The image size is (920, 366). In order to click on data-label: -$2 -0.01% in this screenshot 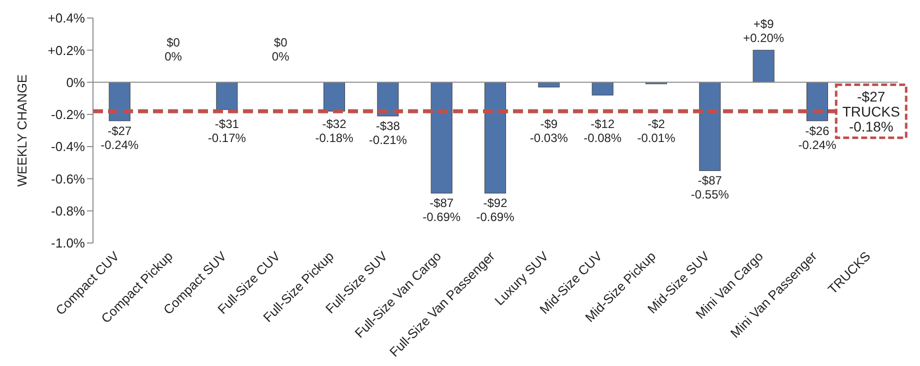, I will do `click(656, 131)`.